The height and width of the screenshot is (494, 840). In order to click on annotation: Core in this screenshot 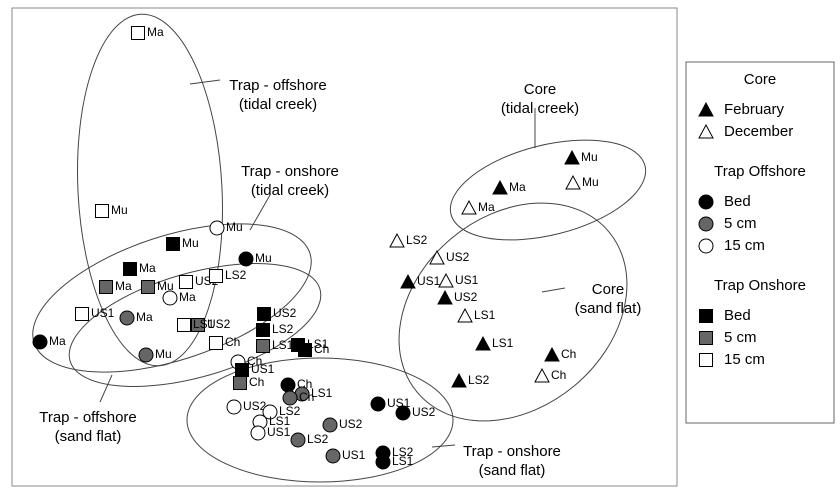, I will do `click(540, 89)`.